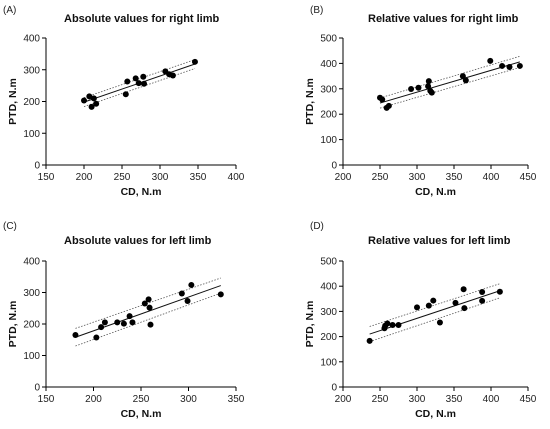 The width and height of the screenshot is (550, 429). I want to click on ci-lower-line, so click(435, 320).